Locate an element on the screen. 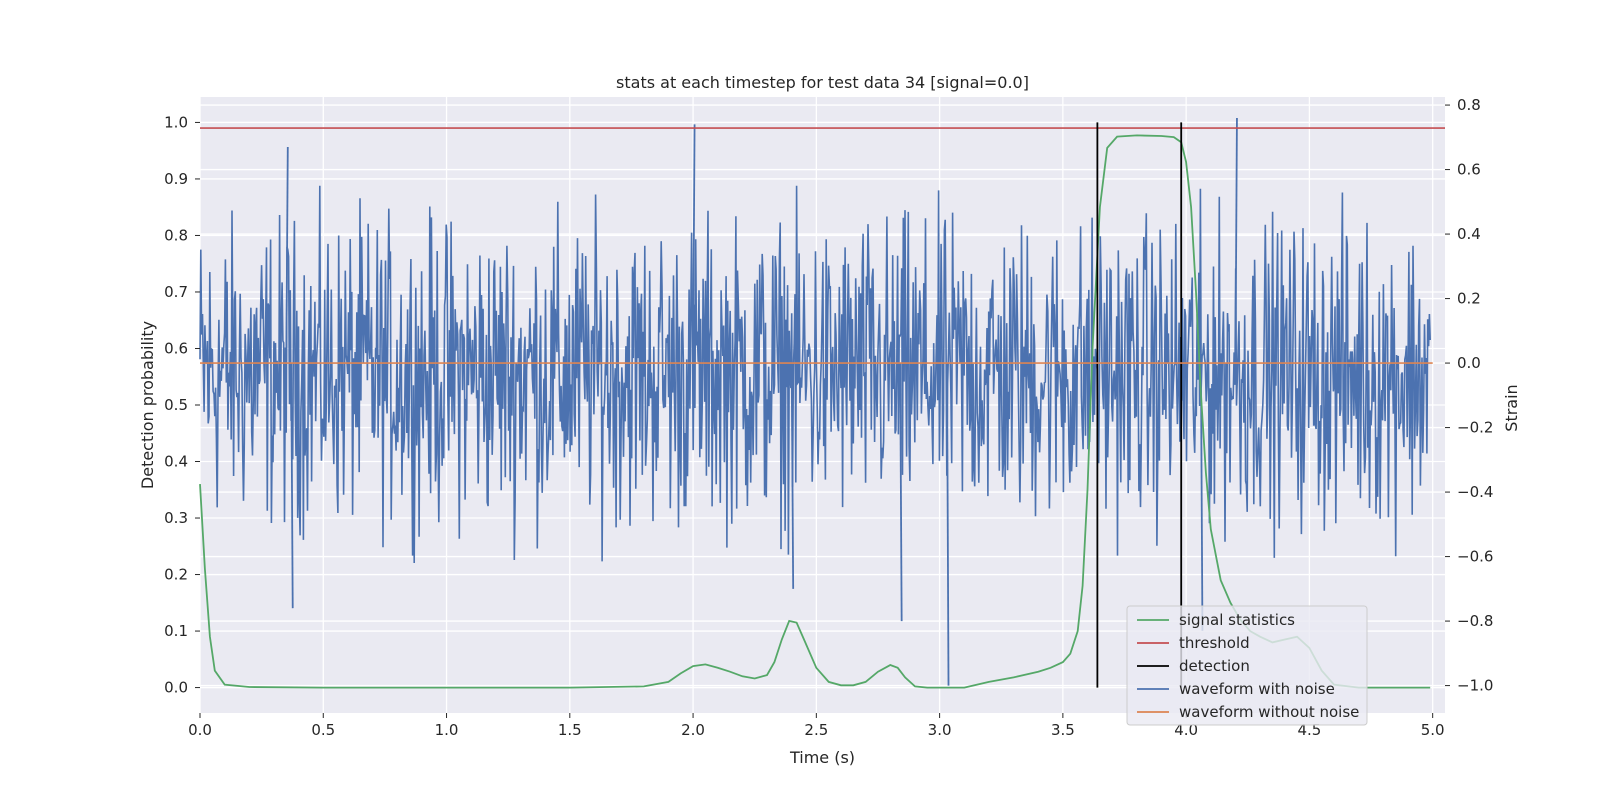  y2-axis-label: Strain is located at coordinates (1511, 407).